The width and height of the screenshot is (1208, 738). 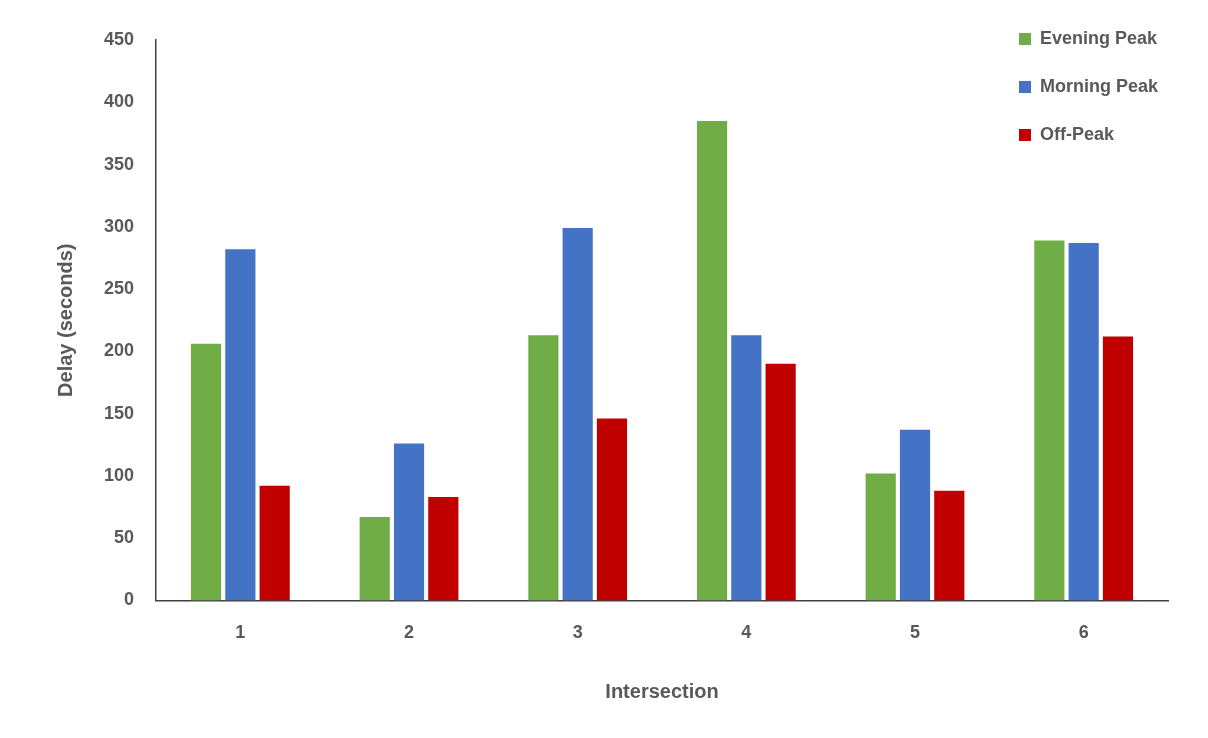 What do you see at coordinates (119, 38) in the screenshot?
I see `y-tick-label: 450` at bounding box center [119, 38].